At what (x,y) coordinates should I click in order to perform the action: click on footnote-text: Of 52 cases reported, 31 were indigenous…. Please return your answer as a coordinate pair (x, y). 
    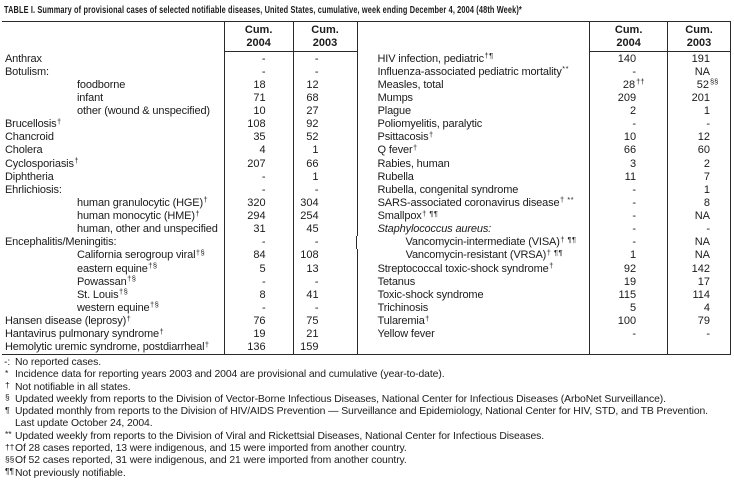
    Looking at the image, I should click on (211, 461).